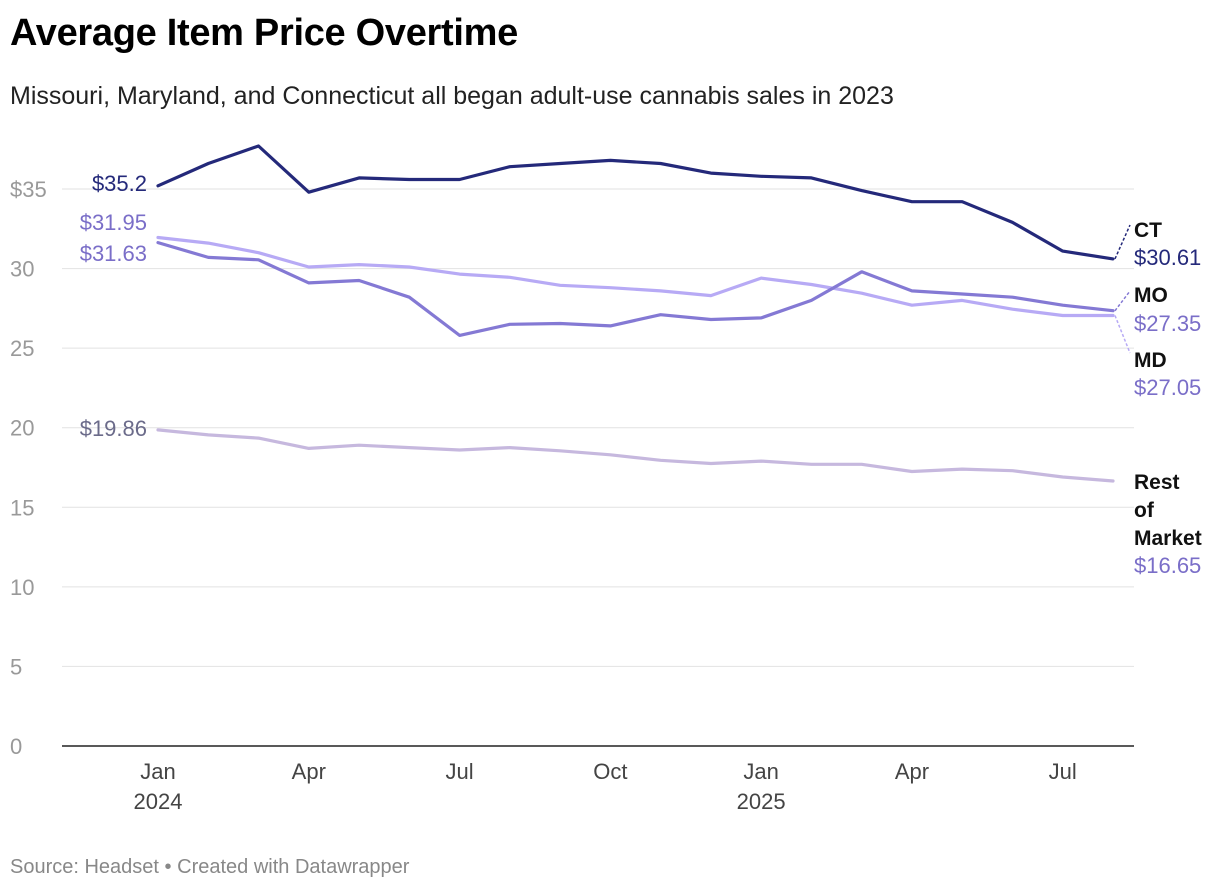 The width and height of the screenshot is (1220, 892). I want to click on x-tick-label-apr-15: Apr, so click(912, 771).